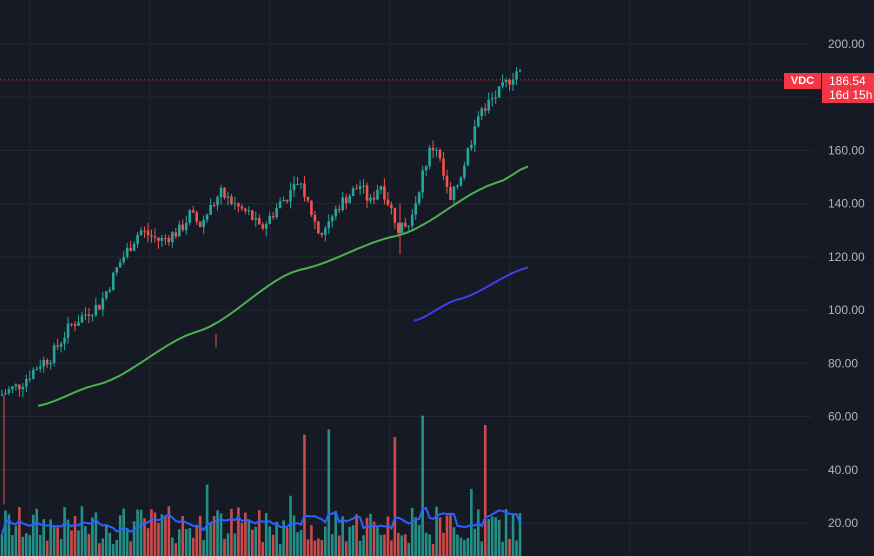 The height and width of the screenshot is (556, 874). I want to click on last-price-box: 186.54 16d 15h, so click(848, 88).